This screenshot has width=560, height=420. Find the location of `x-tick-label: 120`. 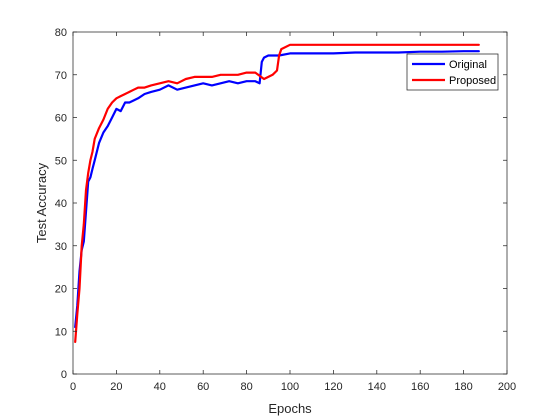

x-tick-label: 120 is located at coordinates (333, 387).